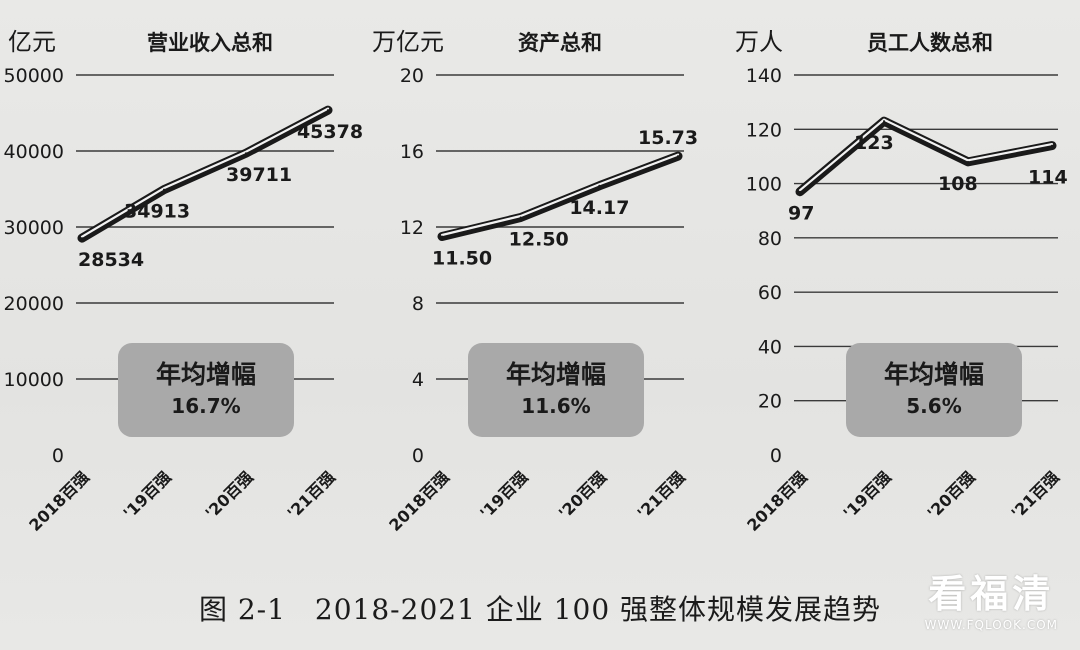  Describe the element at coordinates (599, 208) in the screenshot. I see `data-label: 14.17` at that location.